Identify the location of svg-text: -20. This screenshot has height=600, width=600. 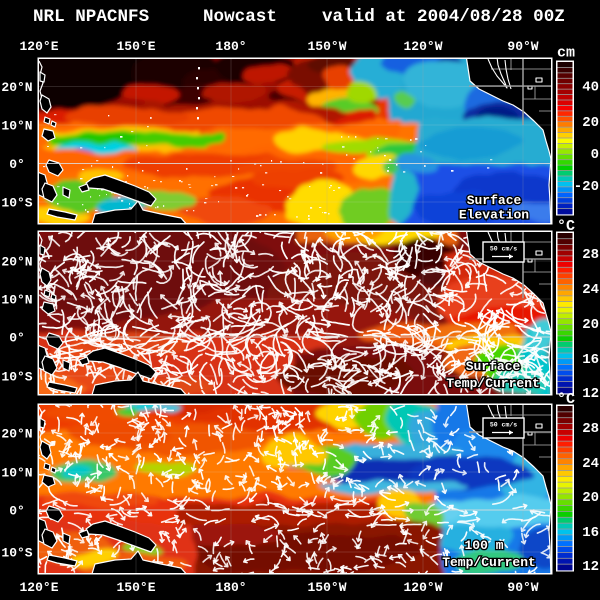
(586, 187).